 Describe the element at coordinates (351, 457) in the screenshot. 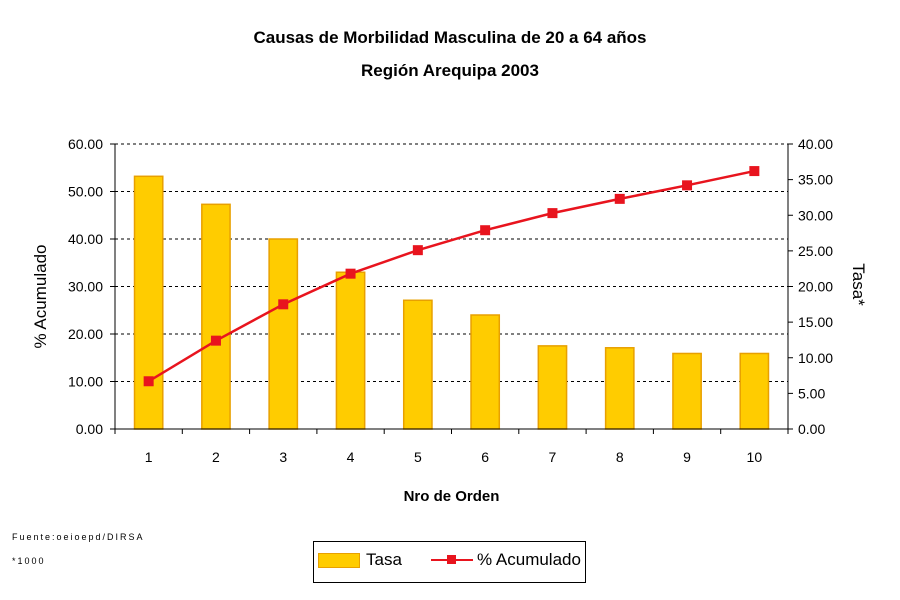

I see `x-tick-label: 4` at that location.